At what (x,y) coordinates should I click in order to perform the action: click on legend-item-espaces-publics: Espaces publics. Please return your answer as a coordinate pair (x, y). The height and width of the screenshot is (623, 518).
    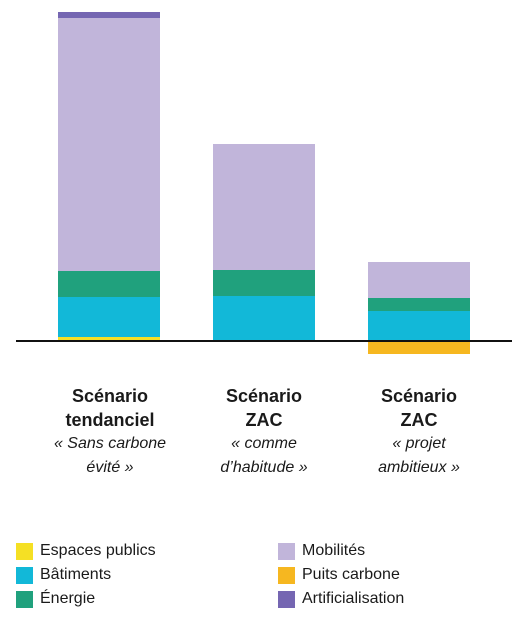
    Looking at the image, I should click on (86, 551).